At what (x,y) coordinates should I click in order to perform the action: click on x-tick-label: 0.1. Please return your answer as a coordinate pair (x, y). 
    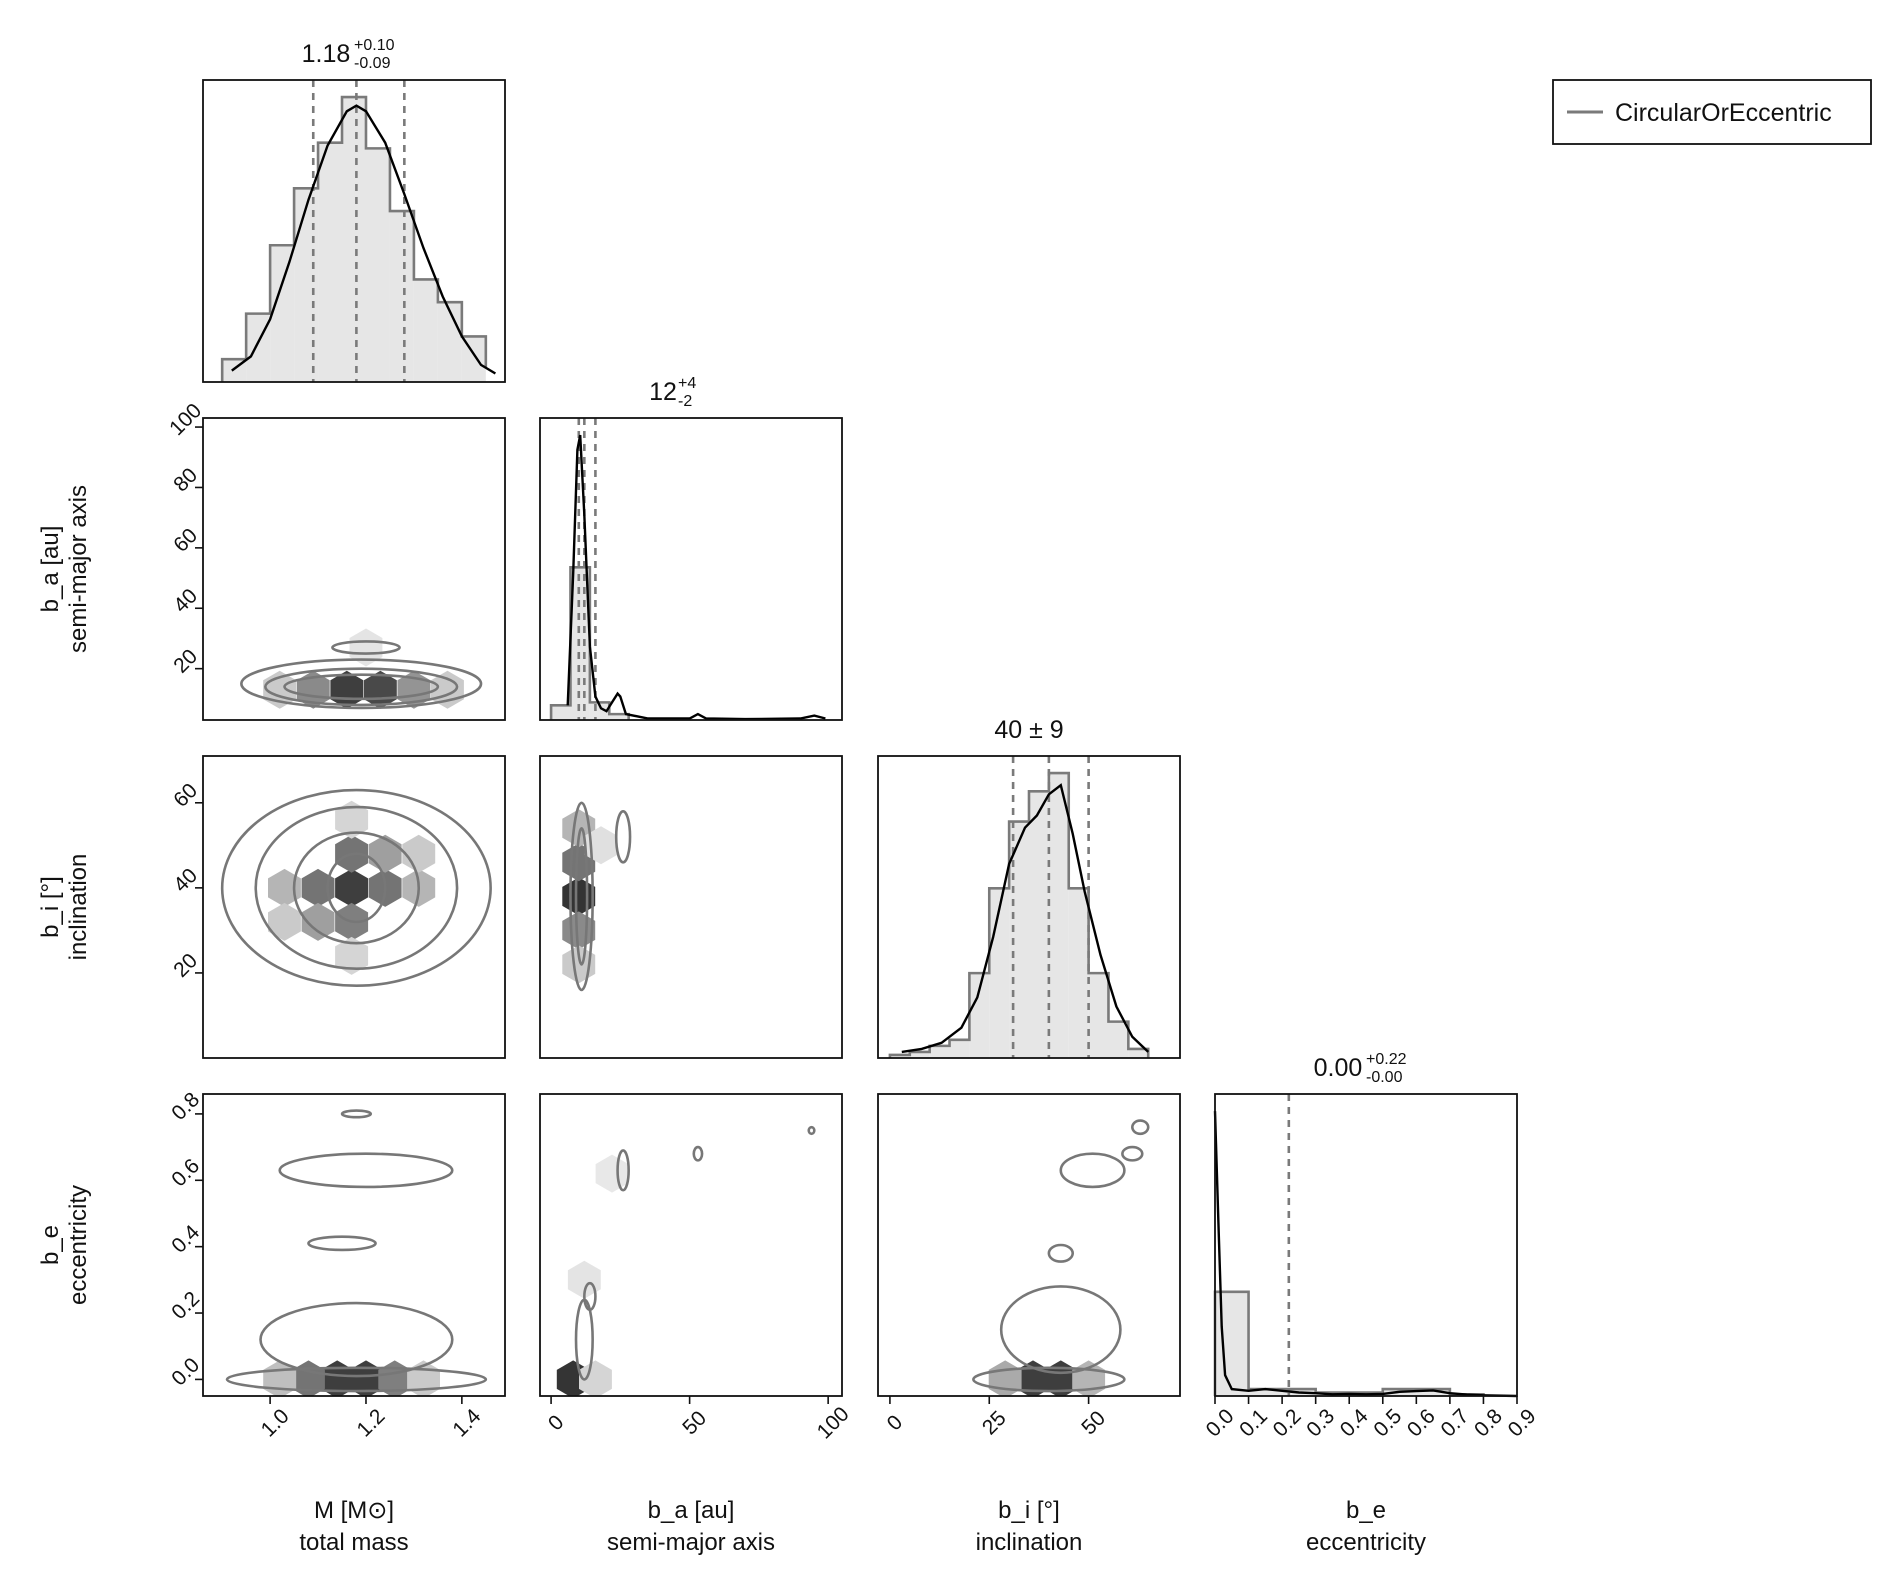
    Looking at the image, I should click on (1253, 1423).